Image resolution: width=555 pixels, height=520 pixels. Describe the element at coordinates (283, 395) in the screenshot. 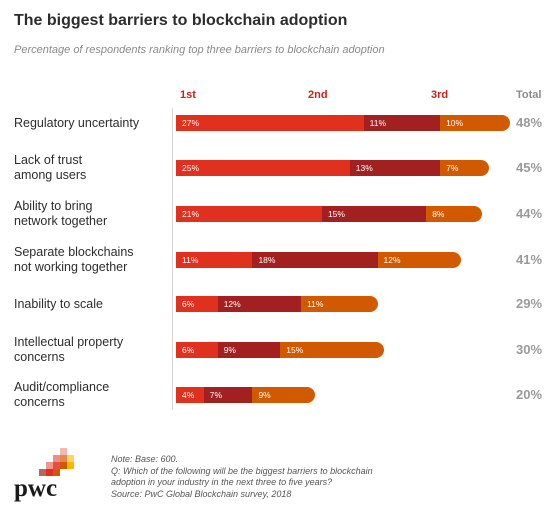

I see `bar-segment-3rd: 9%` at that location.